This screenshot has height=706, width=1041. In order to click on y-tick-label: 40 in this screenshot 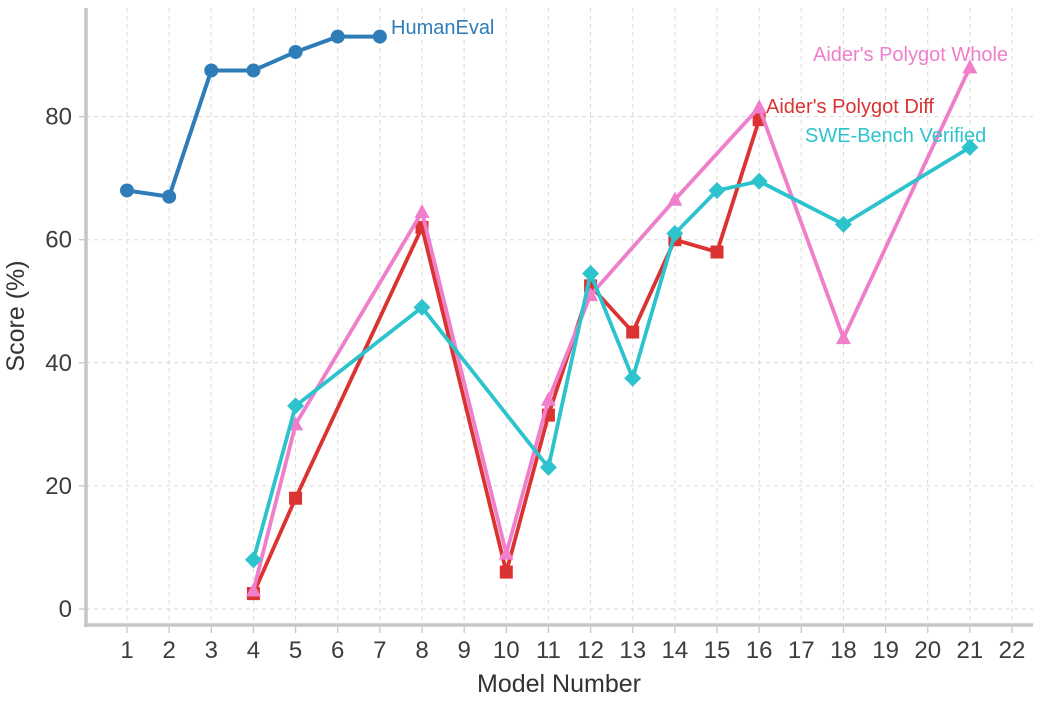, I will do `click(58, 363)`.